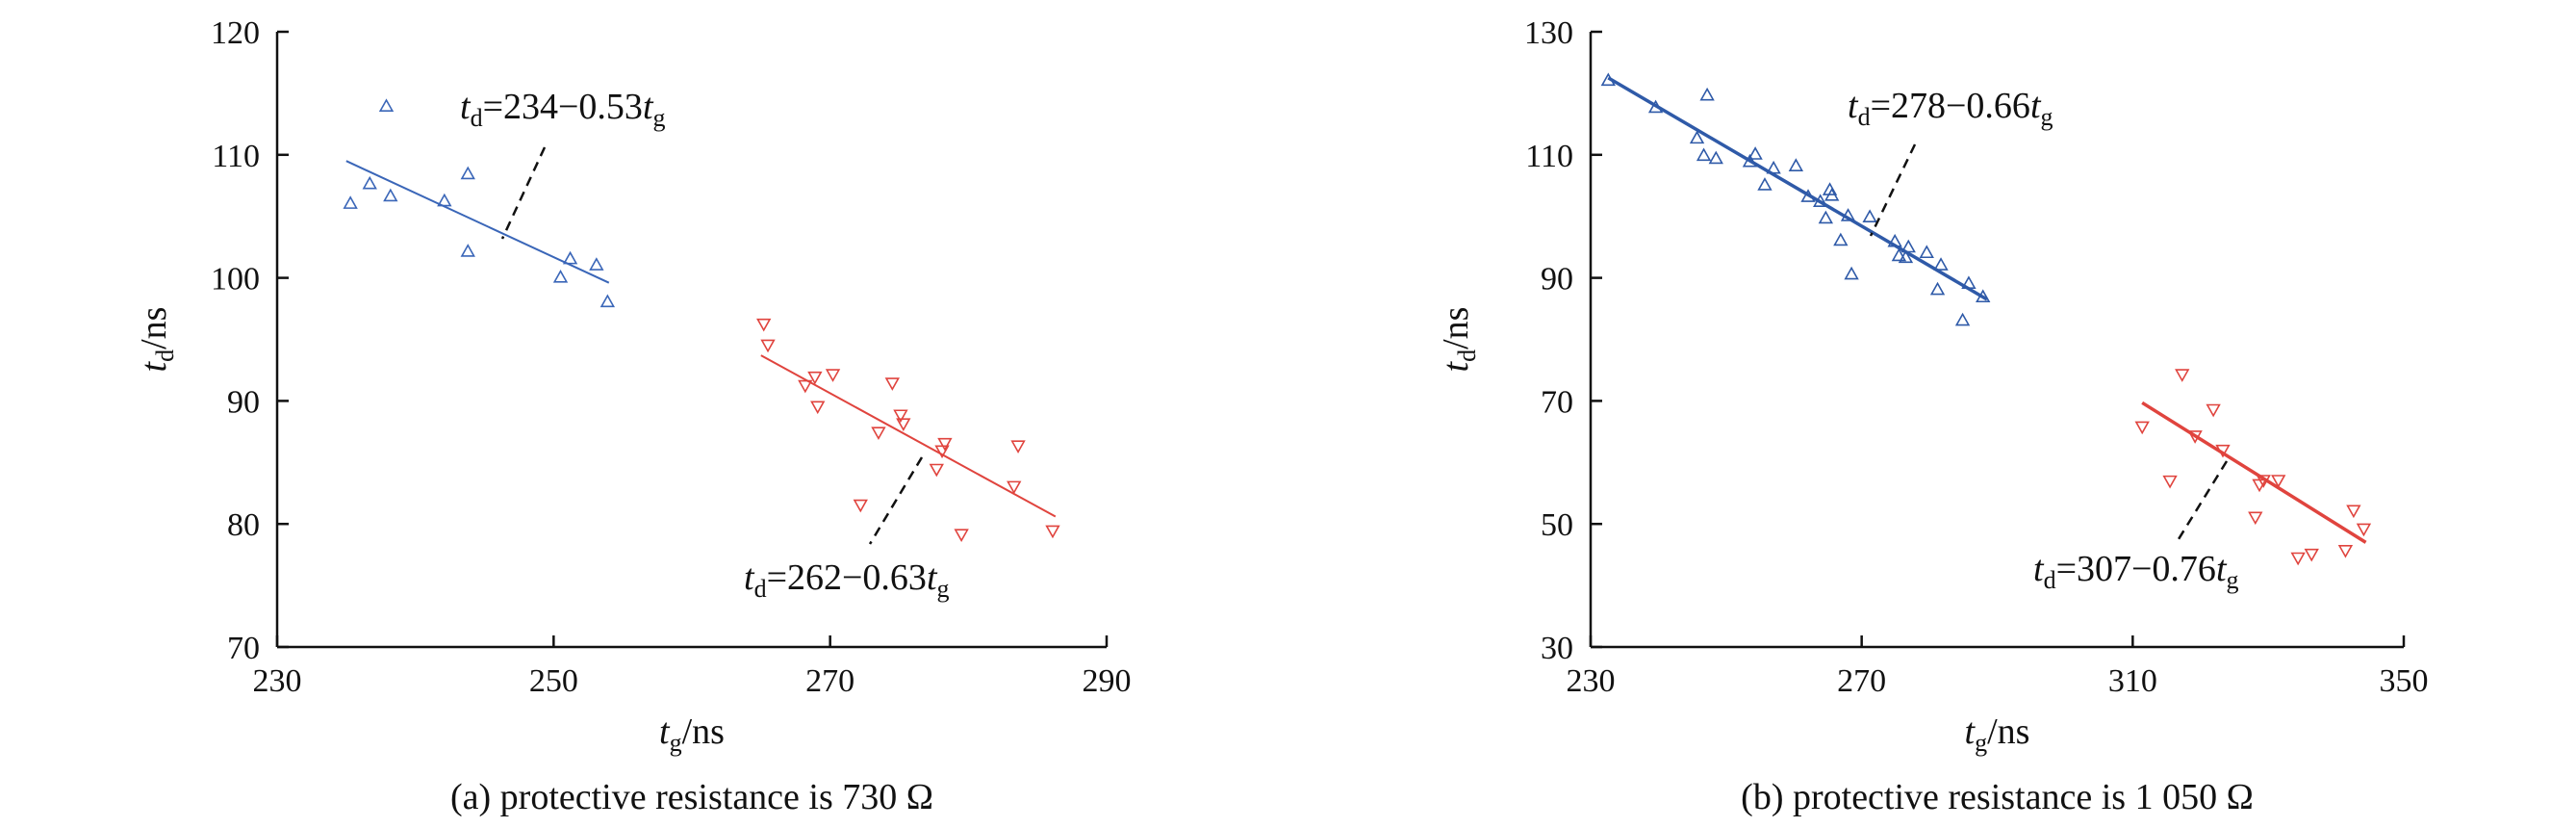 The width and height of the screenshot is (2576, 828). Describe the element at coordinates (1950, 108) in the screenshot. I see `fit-equation: td=278−0.66tg` at that location.